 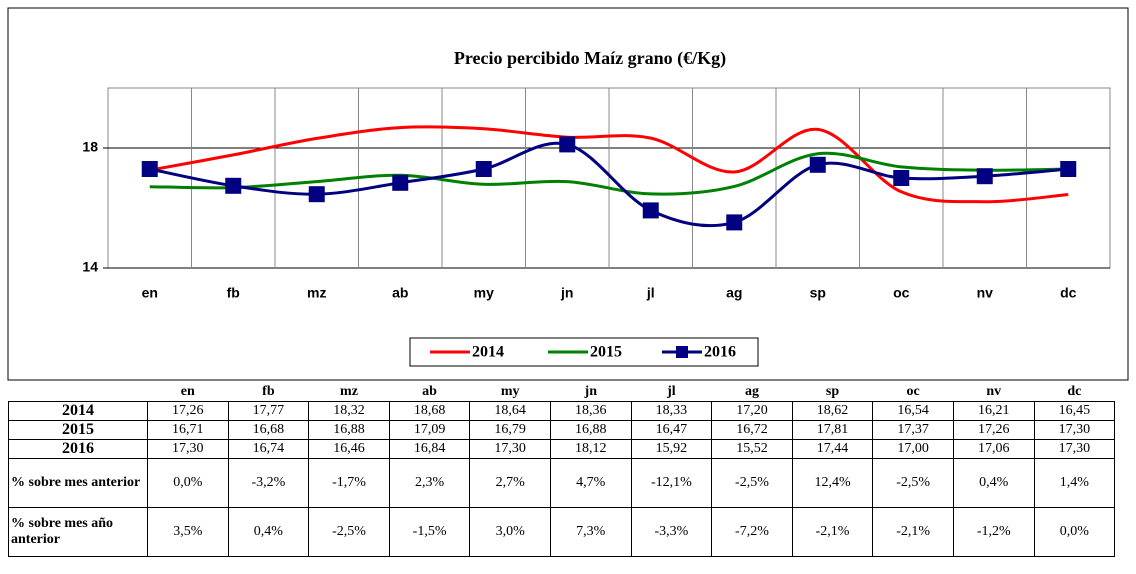 I want to click on table-cell: -1,7%, so click(x=349, y=483).